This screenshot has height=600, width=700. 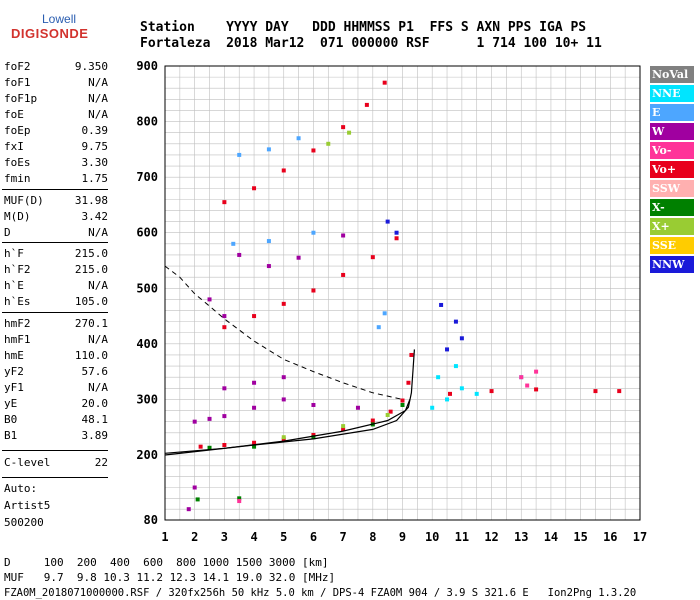 I want to click on y-tick-label: 700, so click(x=147, y=177).